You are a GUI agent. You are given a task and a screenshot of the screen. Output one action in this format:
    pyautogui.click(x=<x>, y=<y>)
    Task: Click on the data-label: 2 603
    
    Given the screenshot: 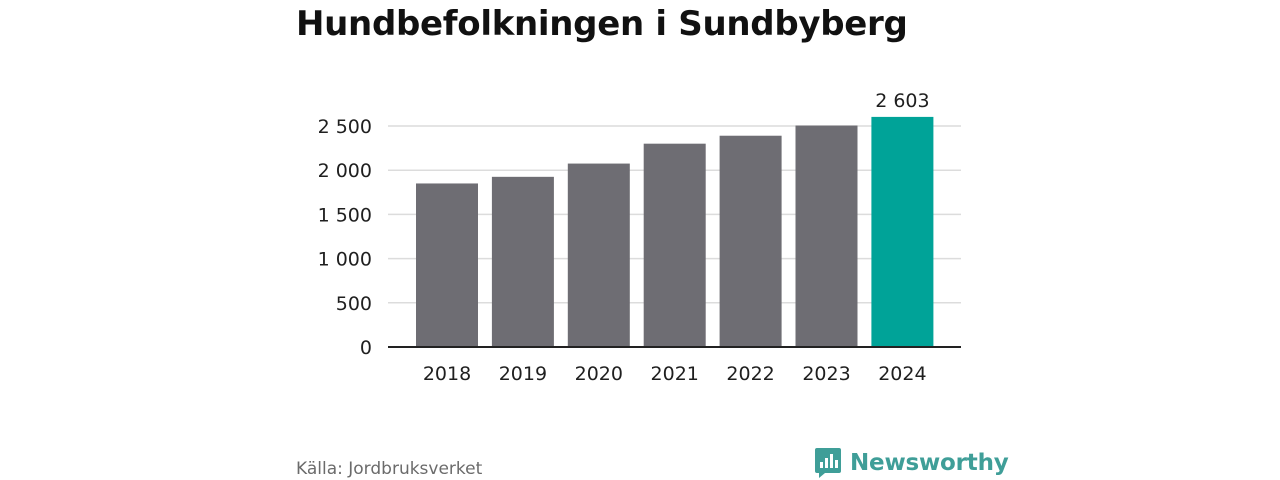 What is the action you would take?
    pyautogui.click(x=902, y=101)
    